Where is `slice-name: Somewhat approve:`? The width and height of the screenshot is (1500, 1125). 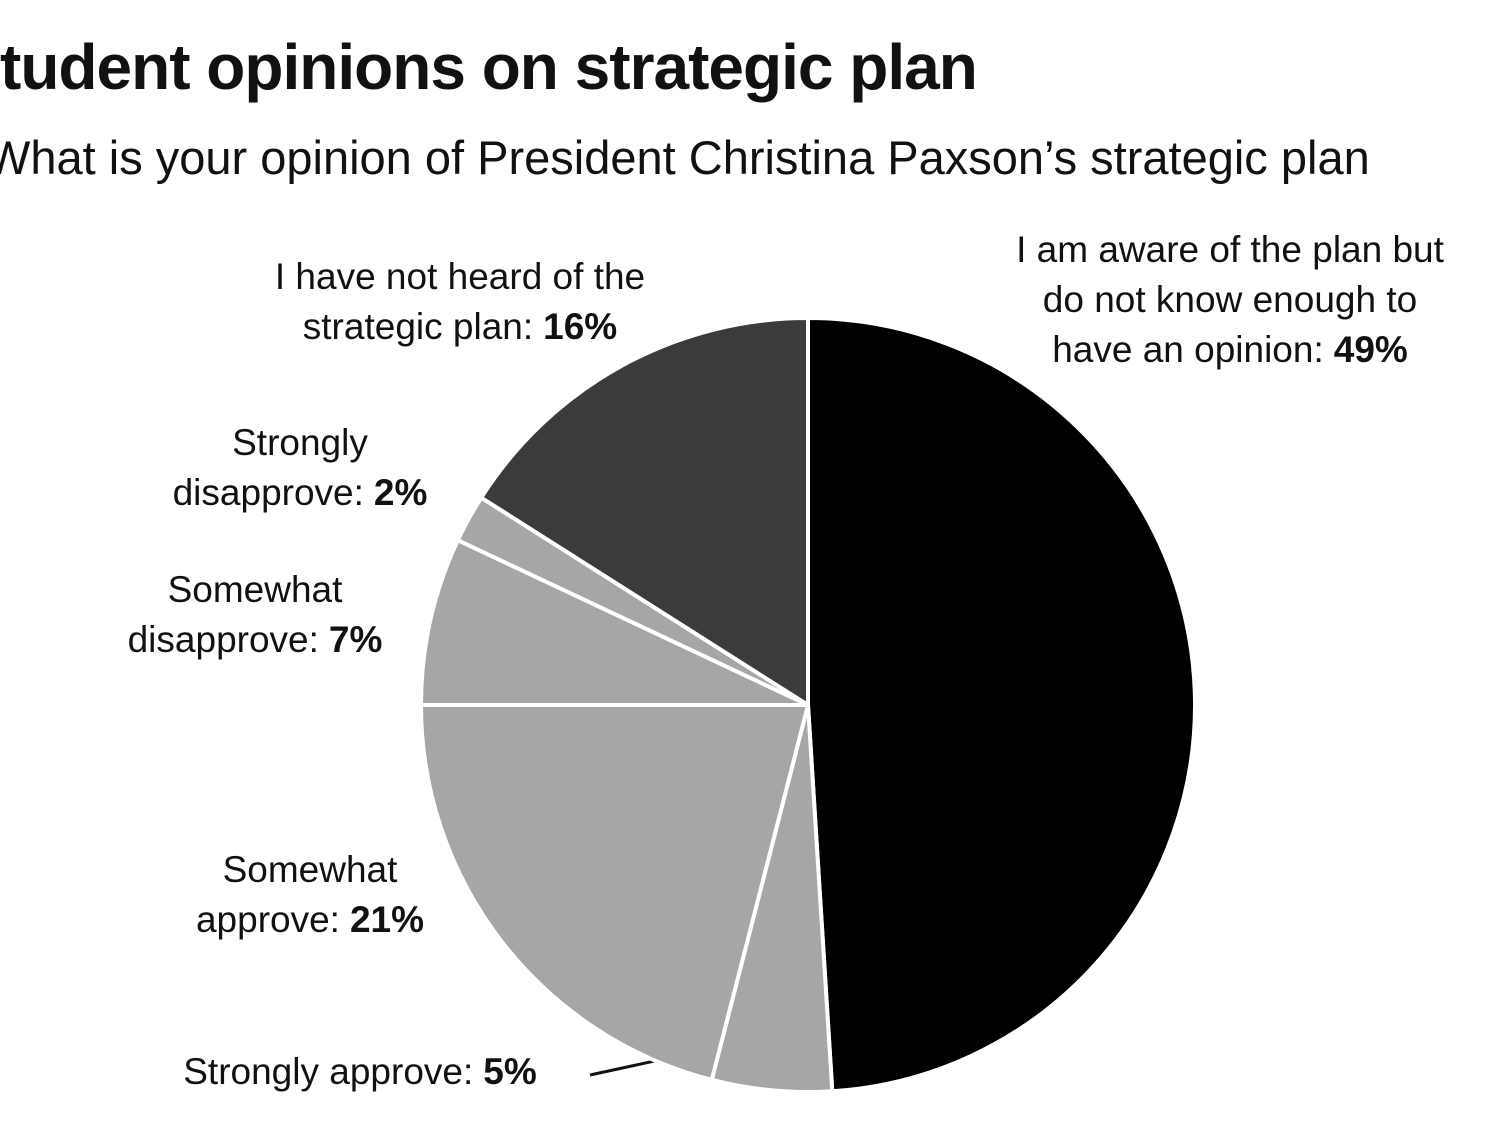 slice-name: Somewhat approve: is located at coordinates (296, 894).